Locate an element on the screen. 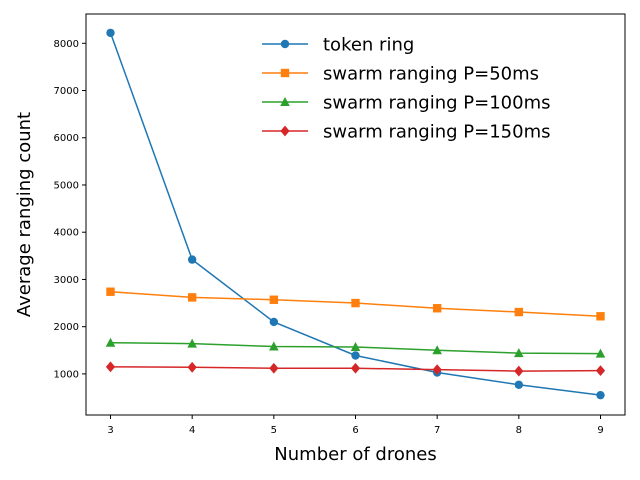 The image size is (640, 480). x-tick-label: 7 is located at coordinates (437, 430).